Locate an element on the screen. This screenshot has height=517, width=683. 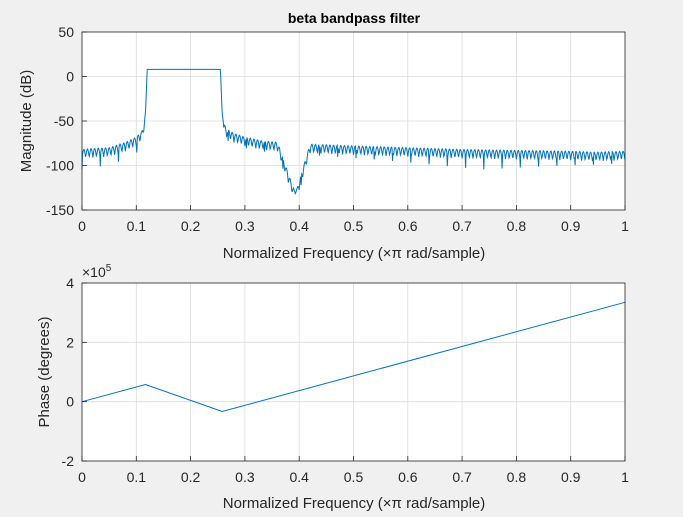
phase-ylabel: Phase (degrees) is located at coordinates (44, 372).